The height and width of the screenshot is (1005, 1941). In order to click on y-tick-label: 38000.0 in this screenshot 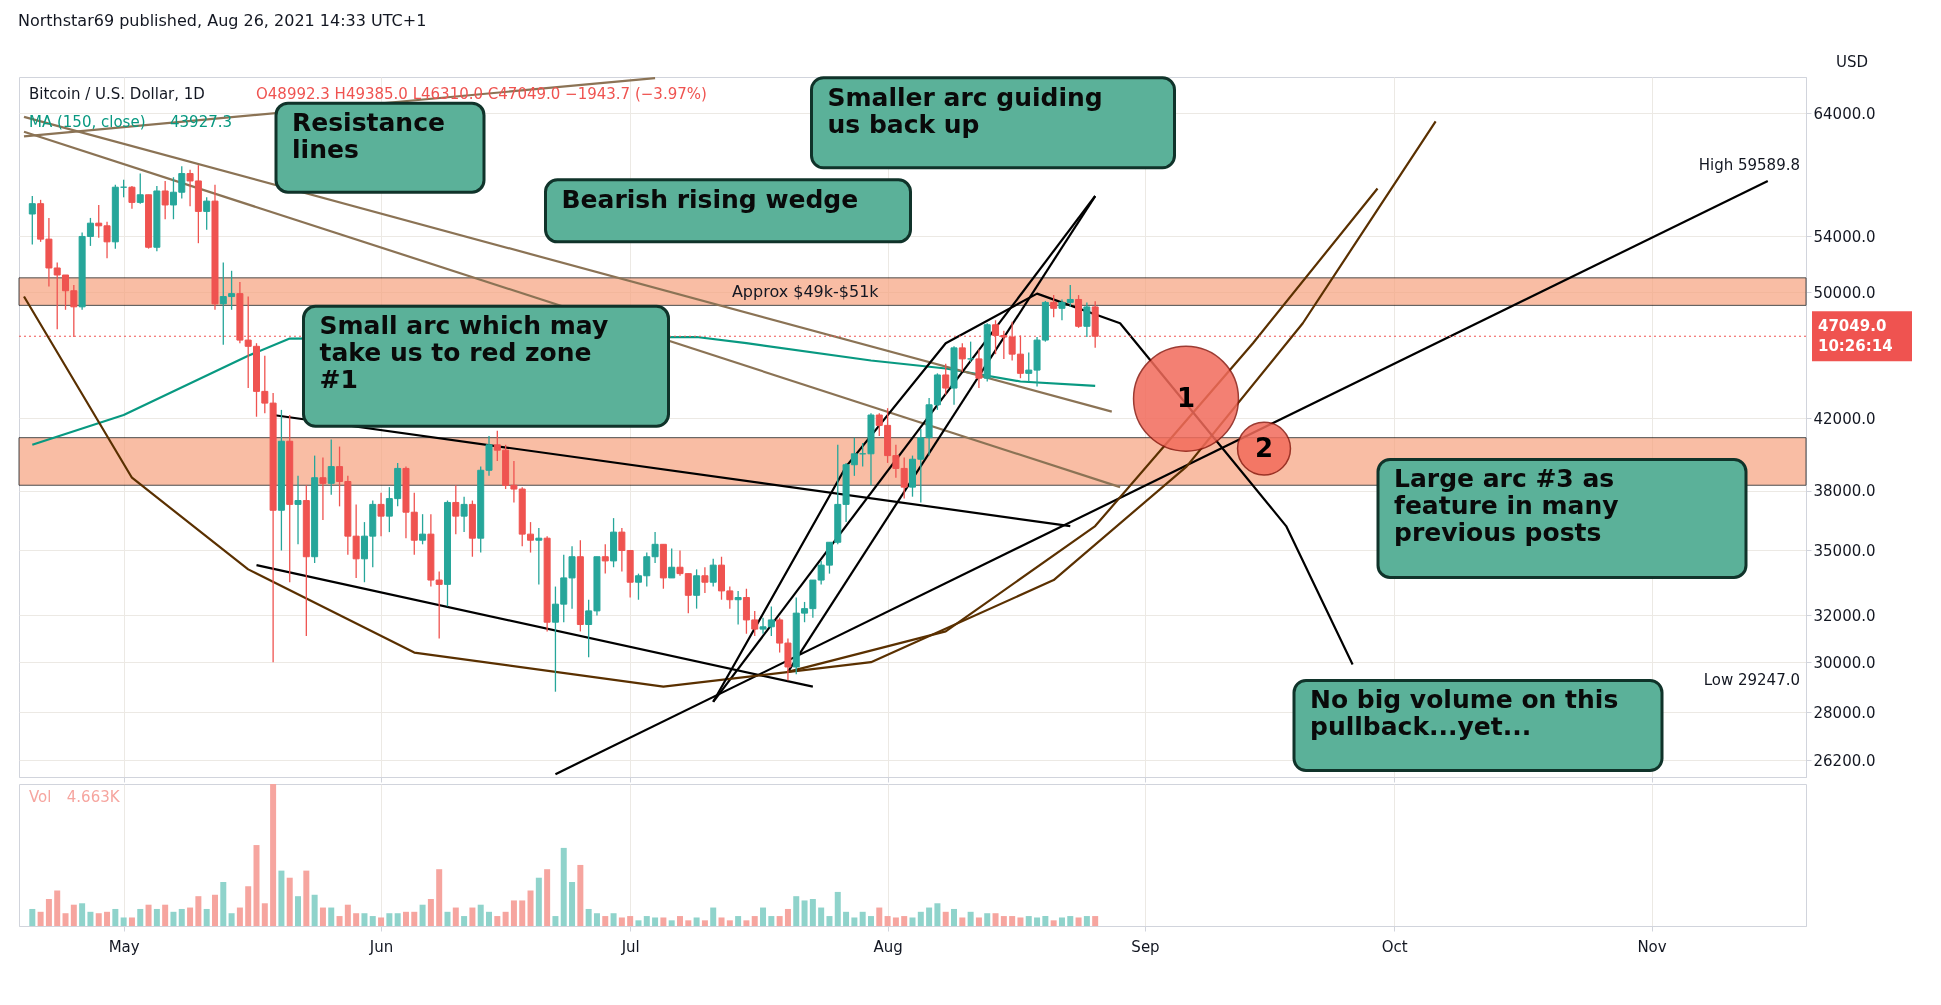, I will do `click(1844, 491)`.